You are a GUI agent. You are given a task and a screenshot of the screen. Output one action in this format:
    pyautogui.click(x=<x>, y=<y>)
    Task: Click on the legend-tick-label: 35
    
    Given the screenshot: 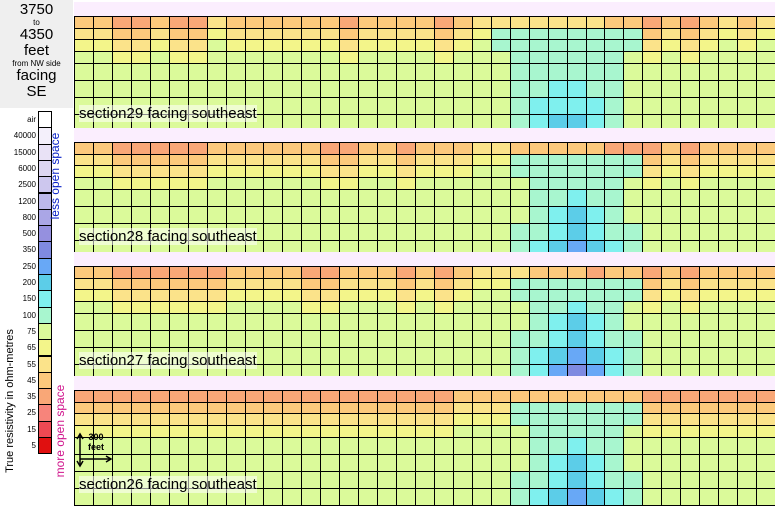 What is the action you would take?
    pyautogui.click(x=31, y=397)
    